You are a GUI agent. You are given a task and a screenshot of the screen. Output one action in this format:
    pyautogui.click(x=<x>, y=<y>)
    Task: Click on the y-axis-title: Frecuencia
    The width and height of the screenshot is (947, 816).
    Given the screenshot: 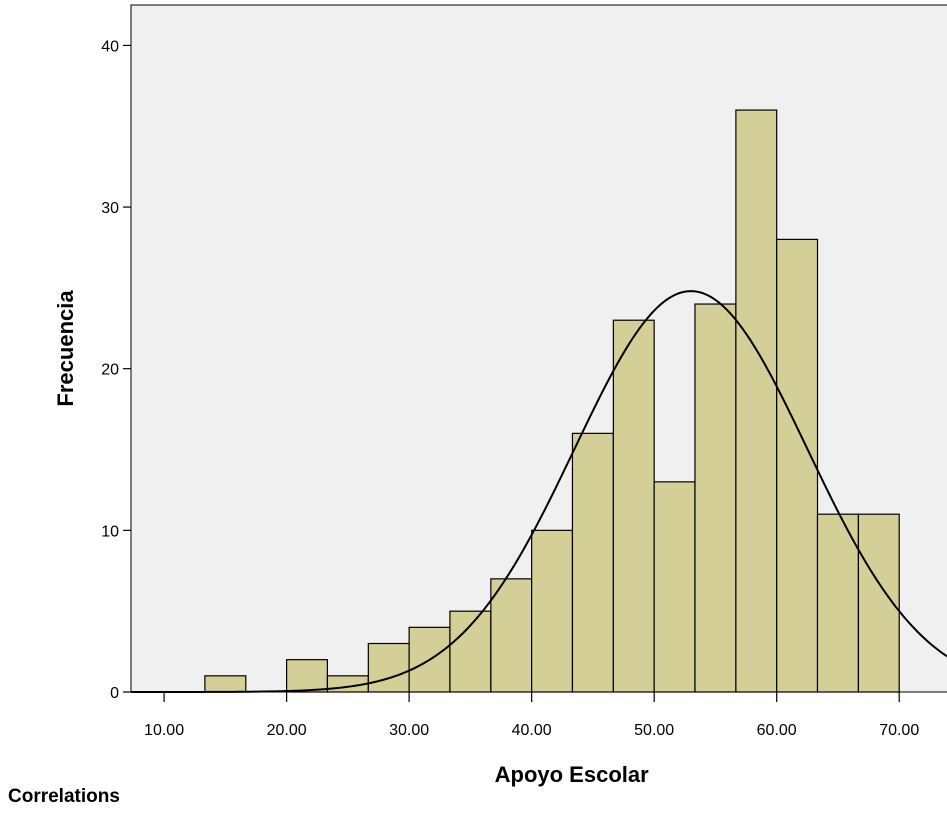 What is the action you would take?
    pyautogui.click(x=65, y=348)
    